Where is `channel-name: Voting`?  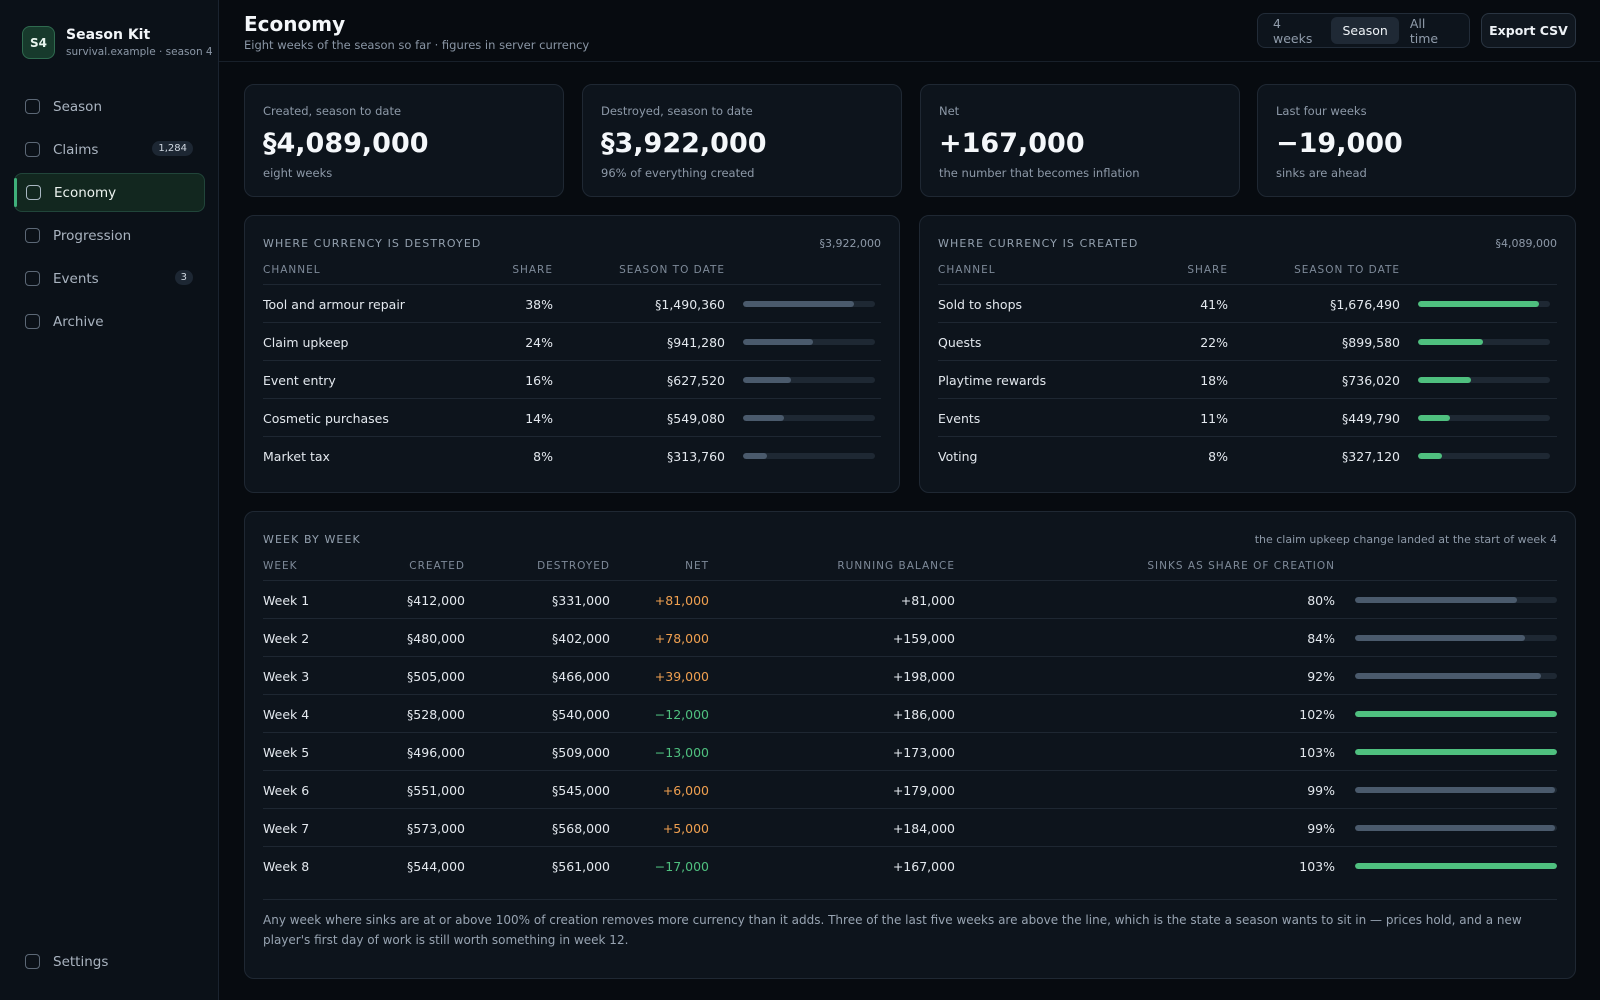 channel-name: Voting is located at coordinates (958, 456).